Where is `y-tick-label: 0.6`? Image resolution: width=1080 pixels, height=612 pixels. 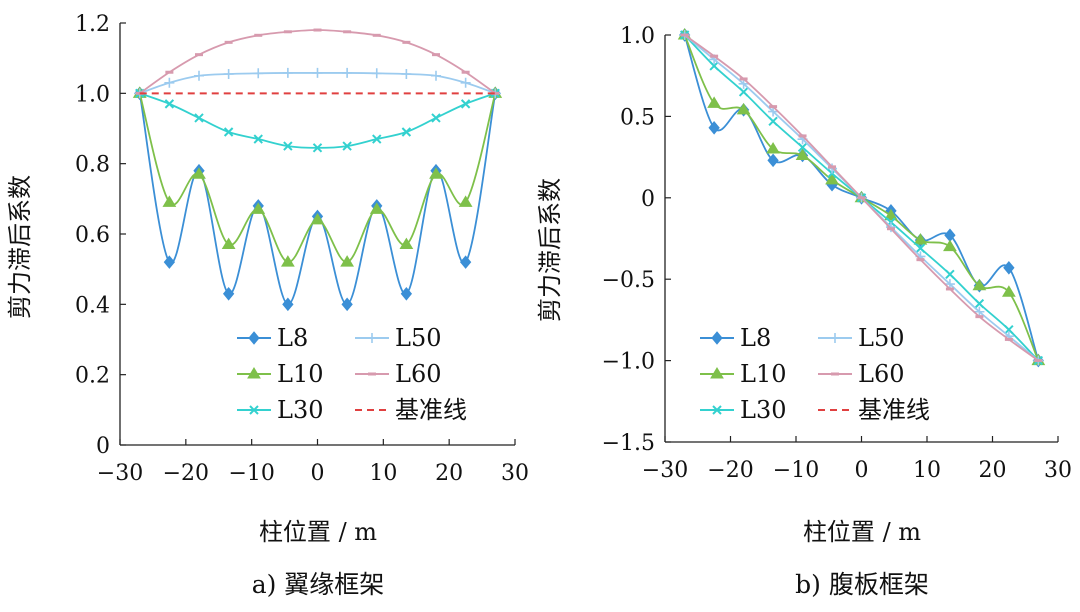
y-tick-label: 0.6 is located at coordinates (92, 235).